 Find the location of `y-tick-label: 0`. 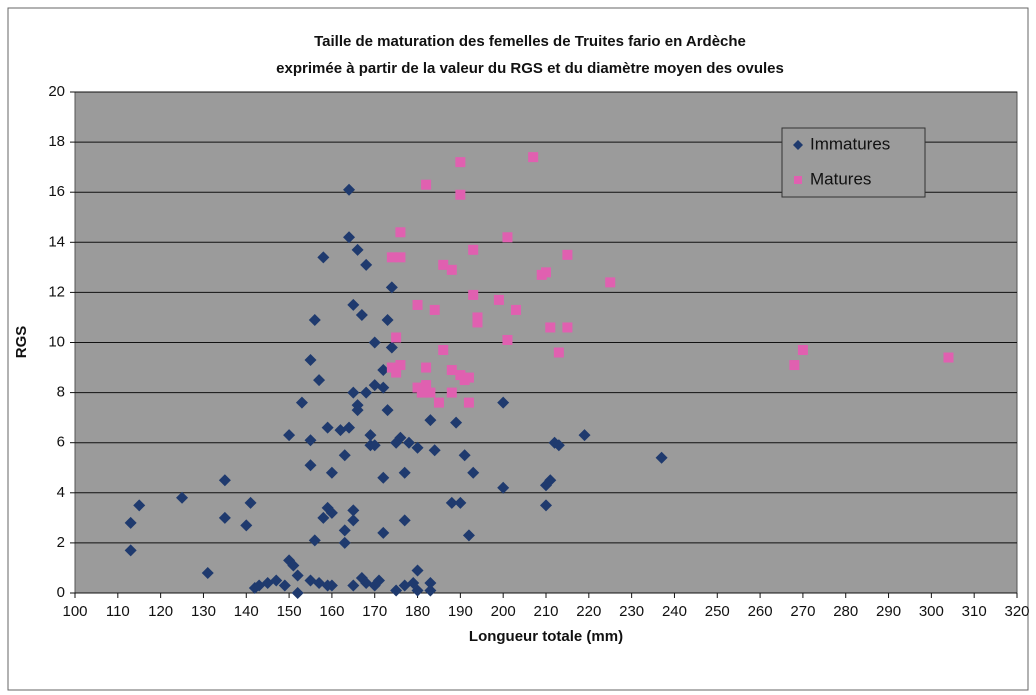

y-tick-label: 0 is located at coordinates (61, 592).